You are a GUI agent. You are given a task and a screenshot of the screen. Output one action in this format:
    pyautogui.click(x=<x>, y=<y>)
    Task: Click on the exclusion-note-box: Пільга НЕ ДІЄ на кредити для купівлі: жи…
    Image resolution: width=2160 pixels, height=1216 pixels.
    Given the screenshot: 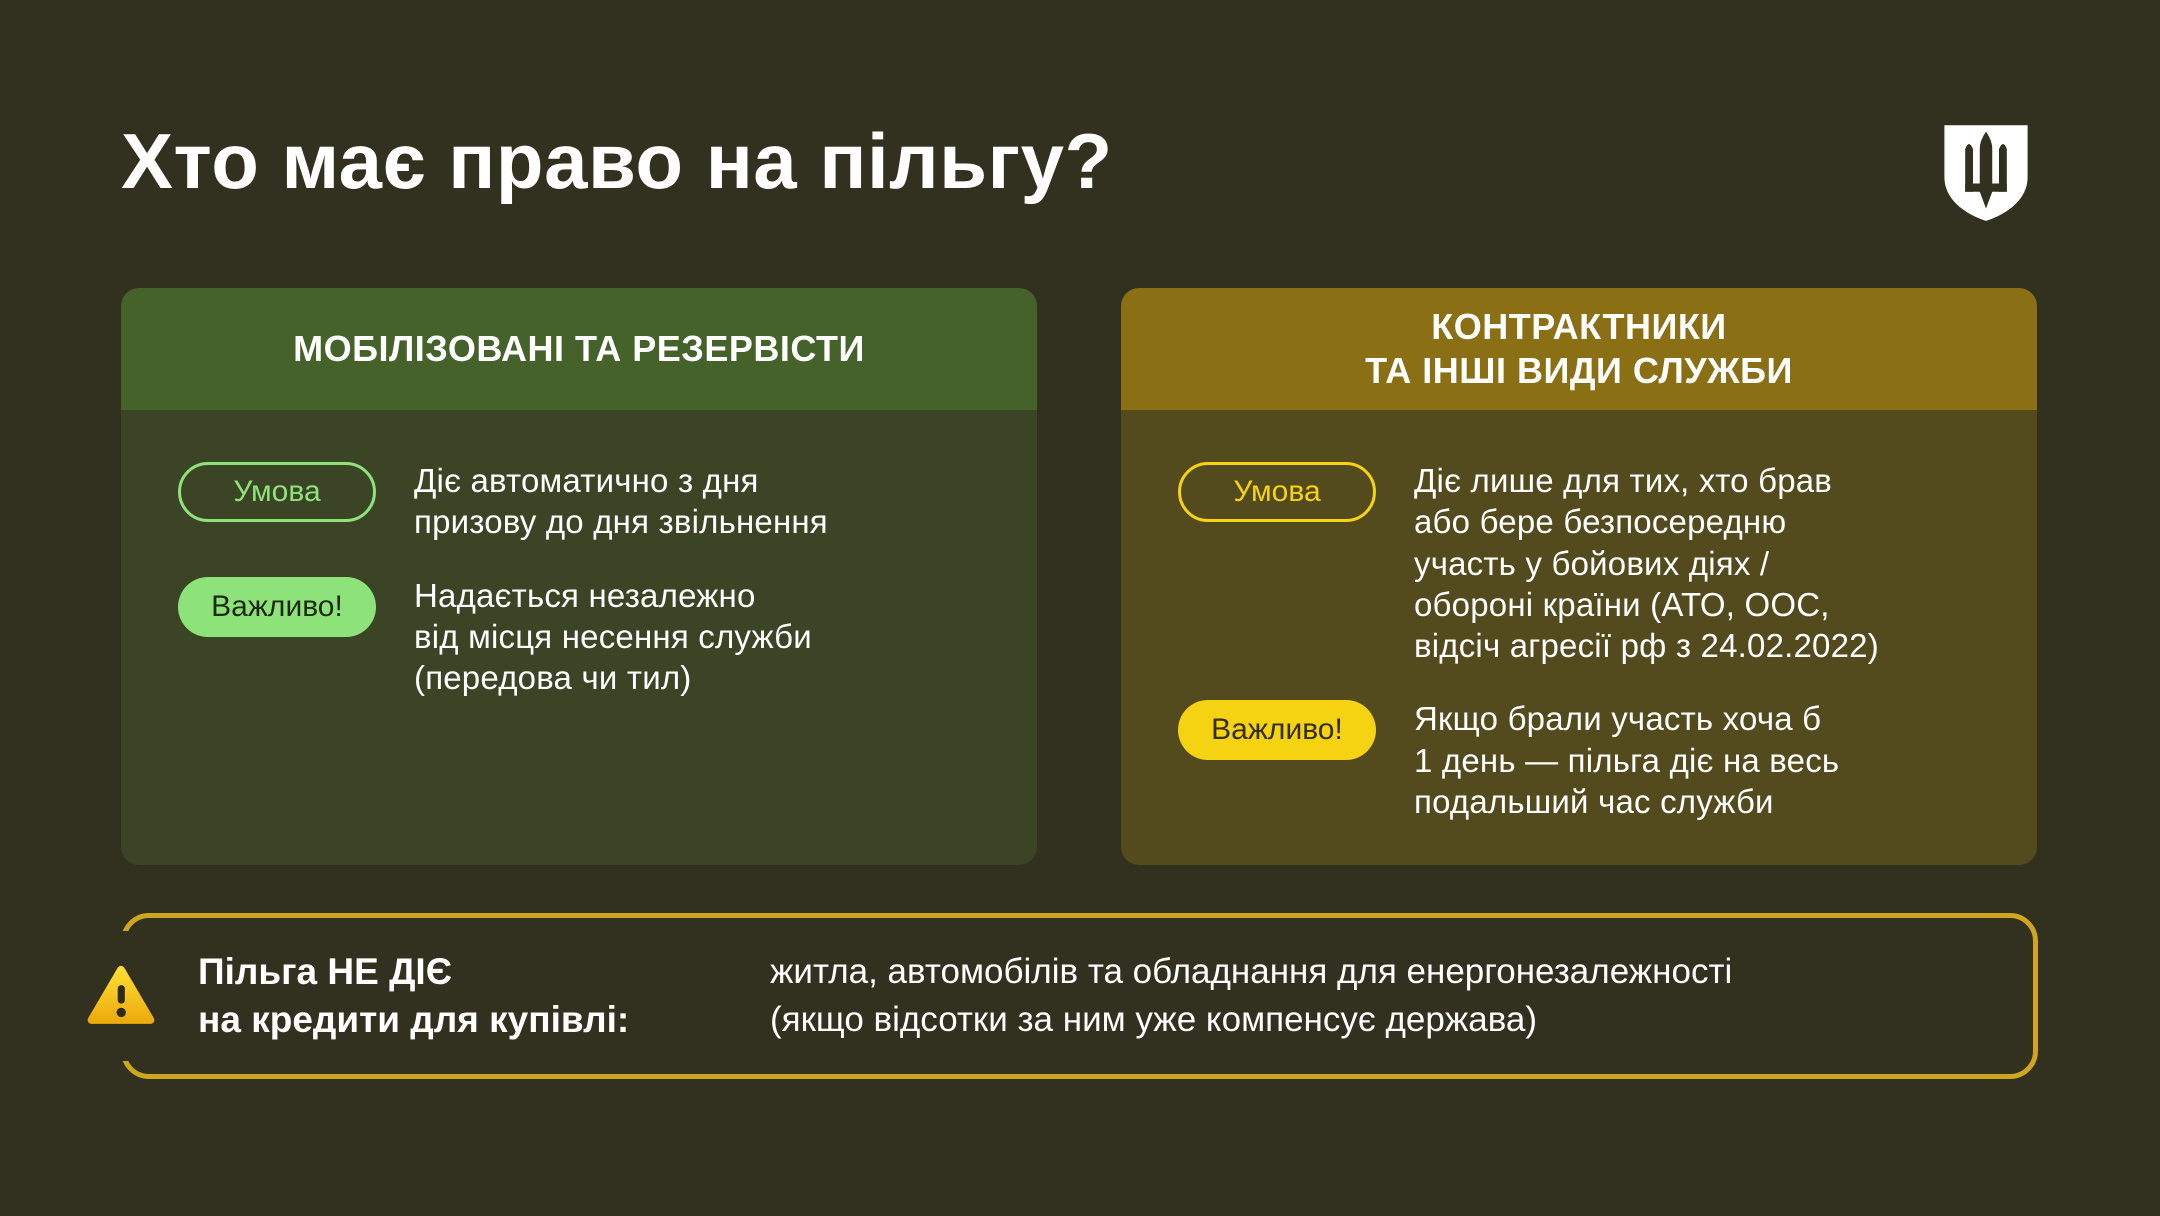 What is the action you would take?
    pyautogui.click(x=1062, y=996)
    